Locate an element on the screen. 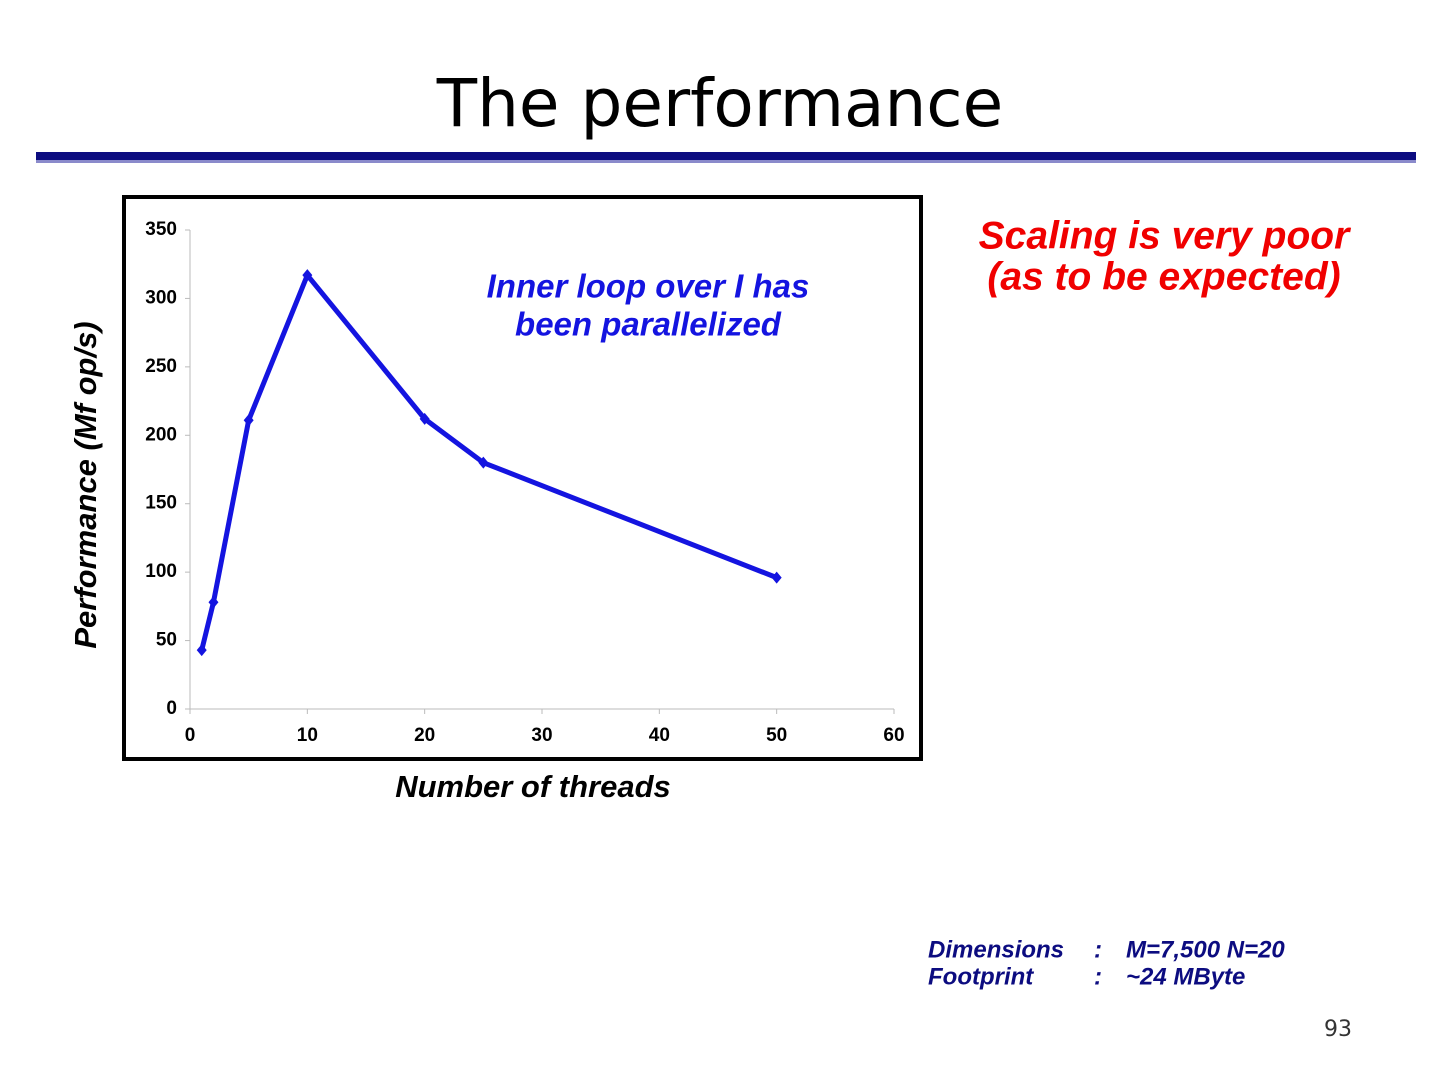 Image resolution: width=1440 pixels, height=1080 pixels. page-number: 93 is located at coordinates (1338, 1029).